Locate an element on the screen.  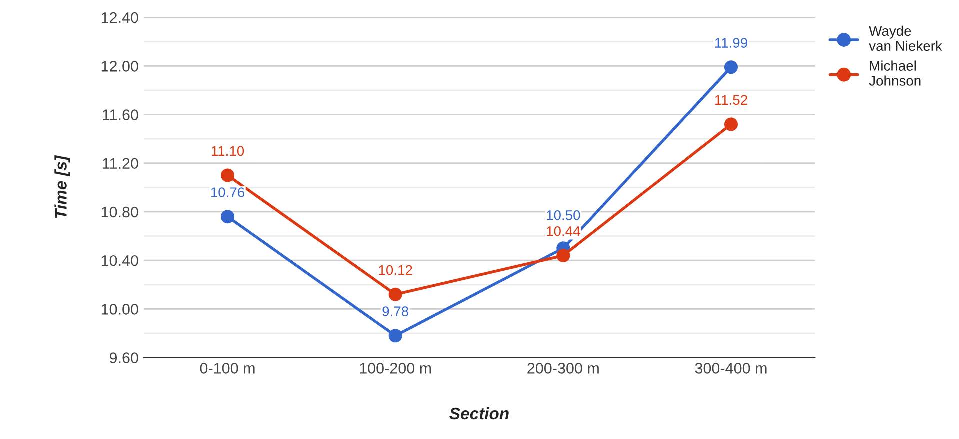
data-label: 10.76 is located at coordinates (228, 193).